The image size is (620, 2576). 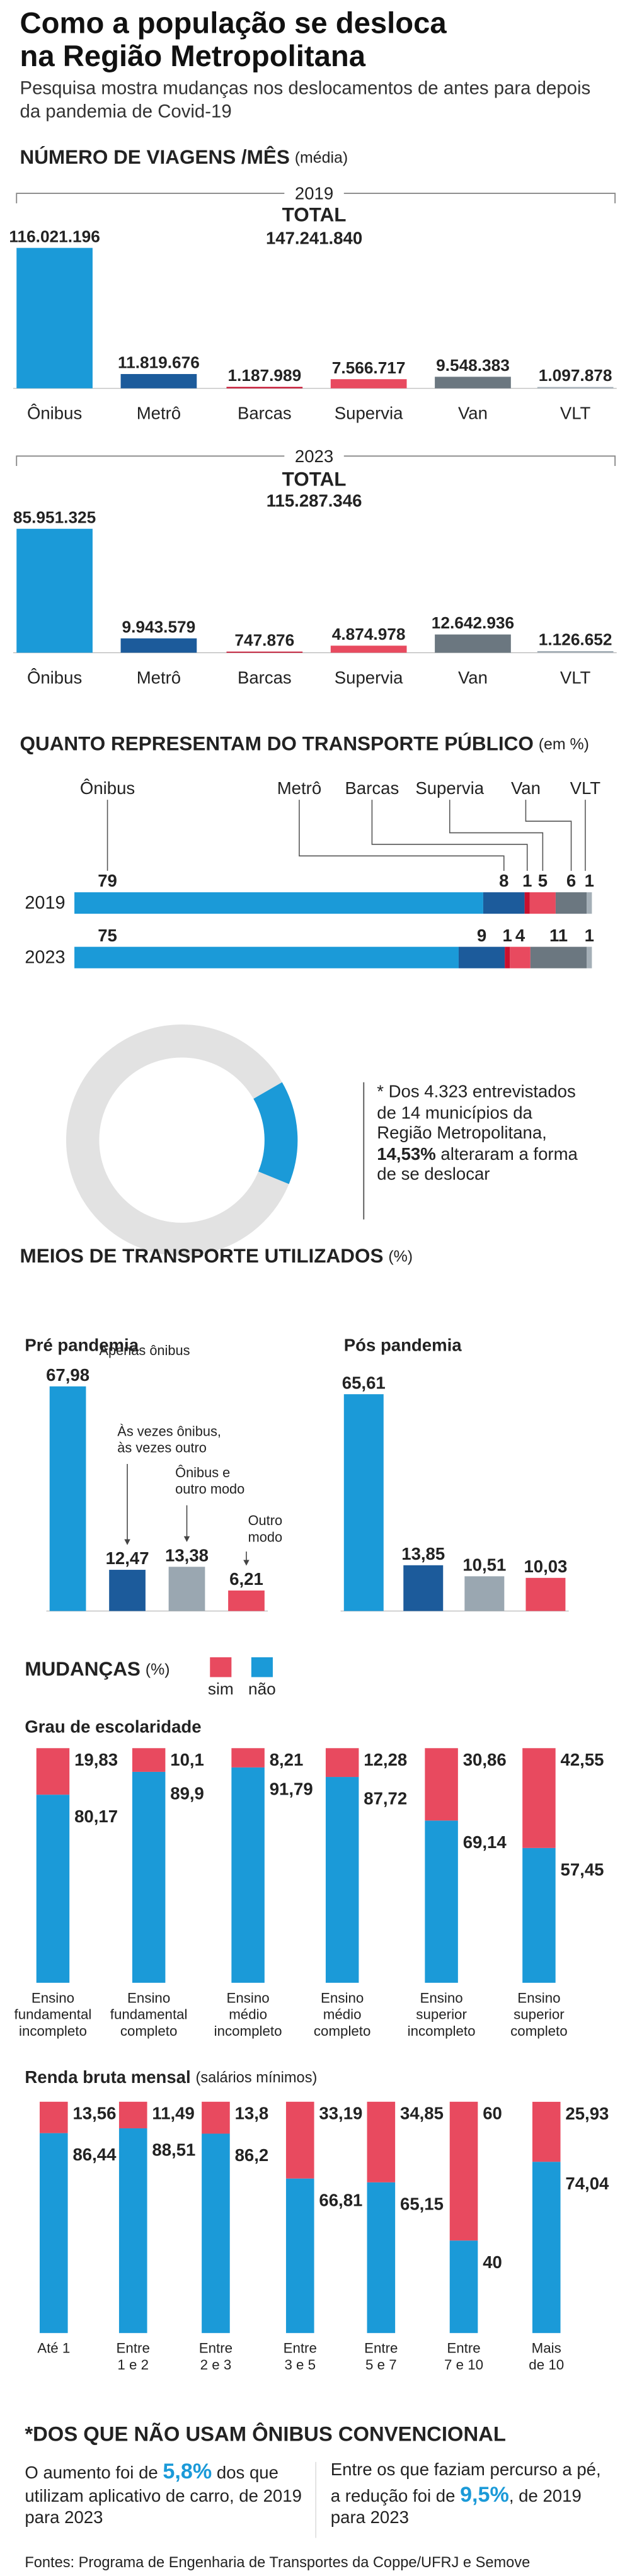 I want to click on panel-label: Pós pandemia, so click(x=403, y=1345).